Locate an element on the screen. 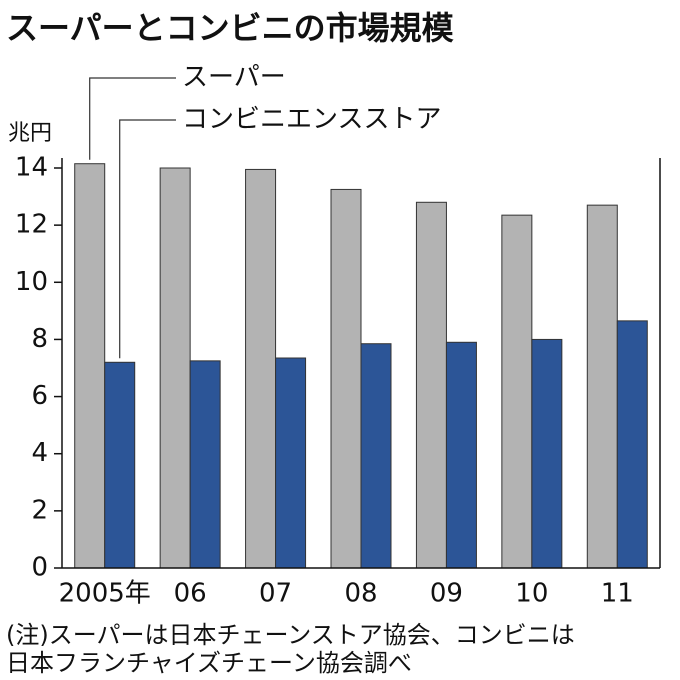 This screenshot has width=680, height=680. x-tick-label: 10 is located at coordinates (531, 594).